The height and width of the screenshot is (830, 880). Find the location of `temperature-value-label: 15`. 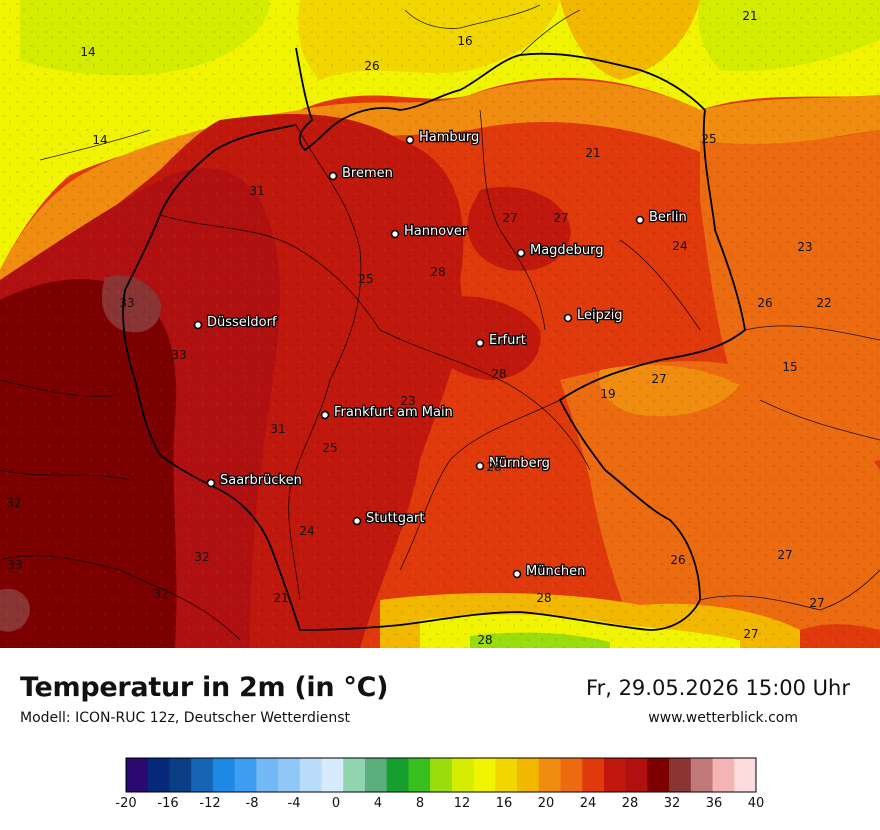

temperature-value-label: 15 is located at coordinates (789, 367).